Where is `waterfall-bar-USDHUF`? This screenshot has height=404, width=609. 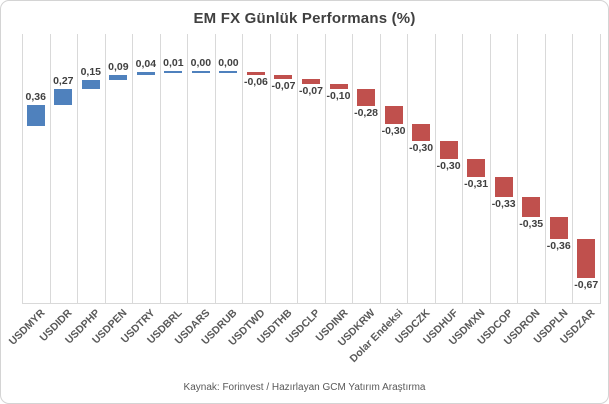
waterfall-bar-USDHUF is located at coordinates (448, 150).